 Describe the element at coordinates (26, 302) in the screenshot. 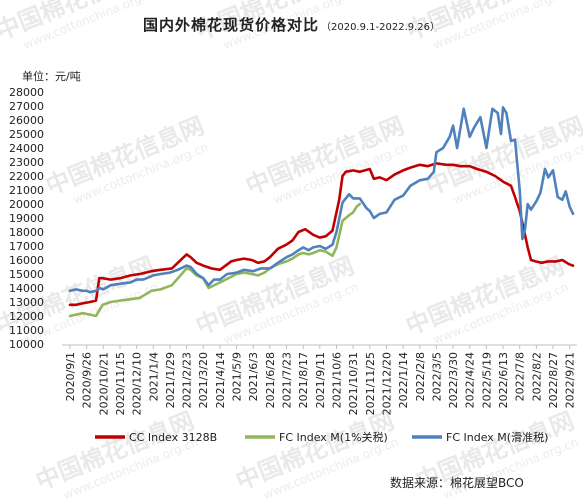

I see `y-tick-label: 13000` at that location.